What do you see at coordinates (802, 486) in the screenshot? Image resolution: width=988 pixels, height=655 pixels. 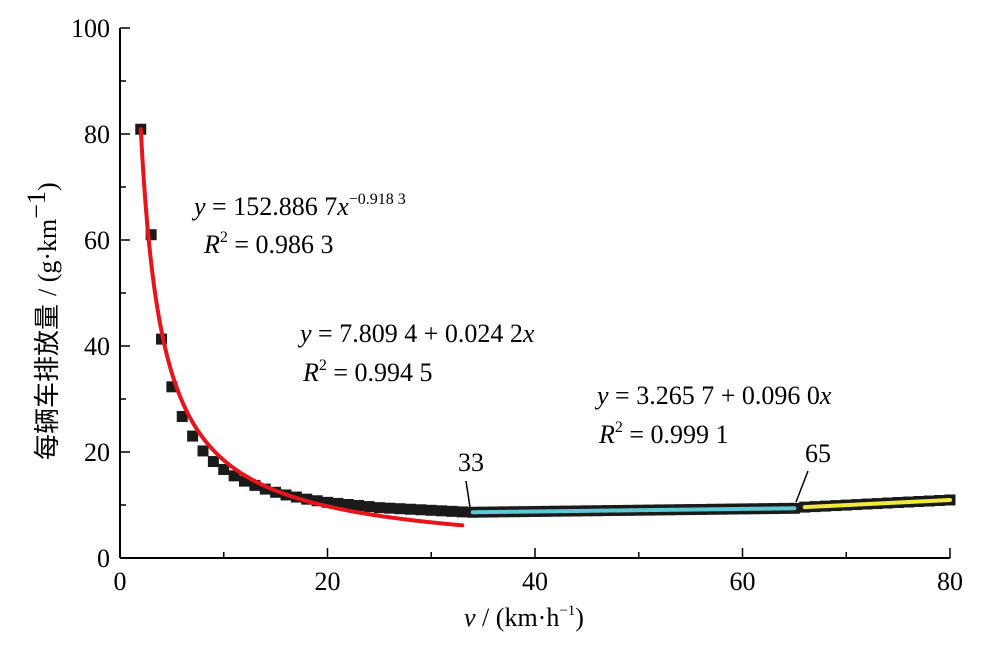 I see `breakpoint-65-leader` at bounding box center [802, 486].